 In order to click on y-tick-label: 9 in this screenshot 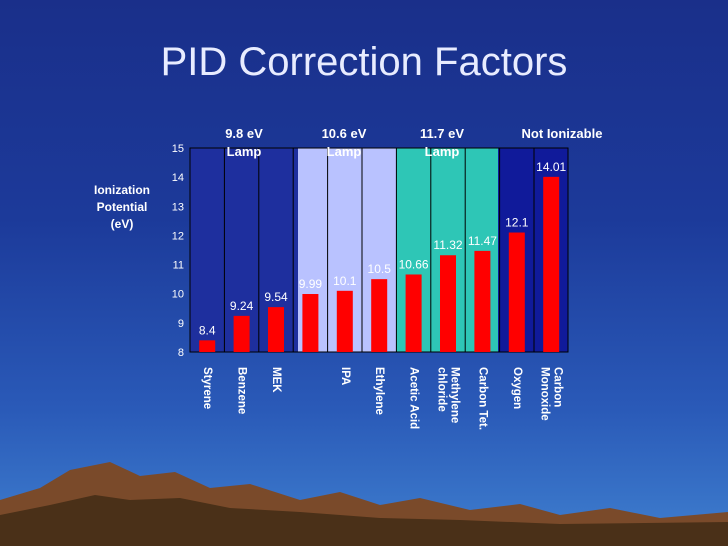, I will do `click(181, 324)`.